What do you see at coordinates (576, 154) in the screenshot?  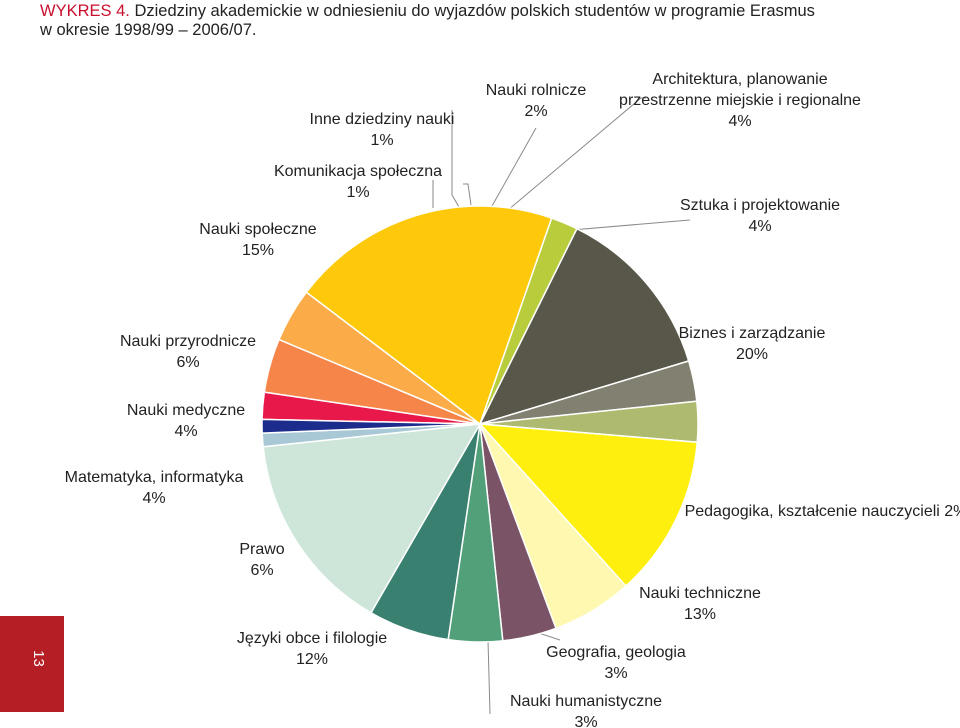 I see `leader-line-architektura-planowanie` at bounding box center [576, 154].